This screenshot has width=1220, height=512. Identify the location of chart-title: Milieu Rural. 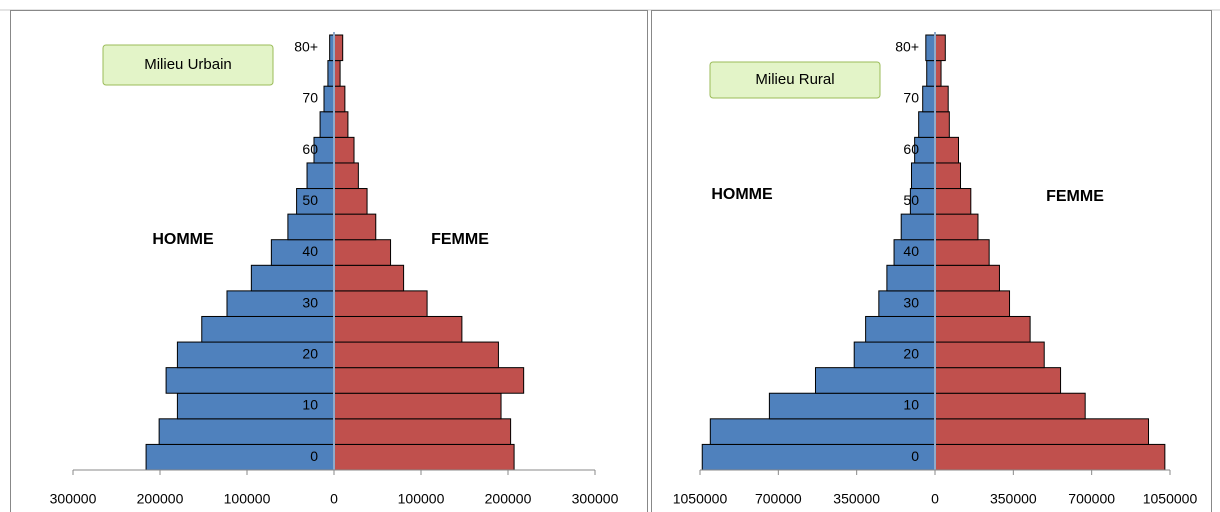
(794, 79).